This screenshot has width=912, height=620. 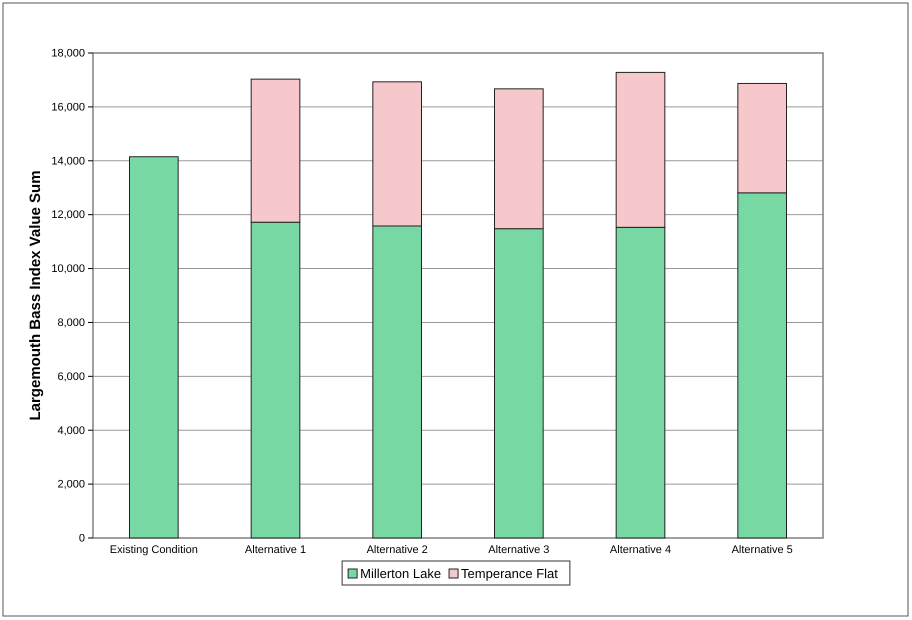 I want to click on y-tick-label: 0, so click(x=81, y=538).